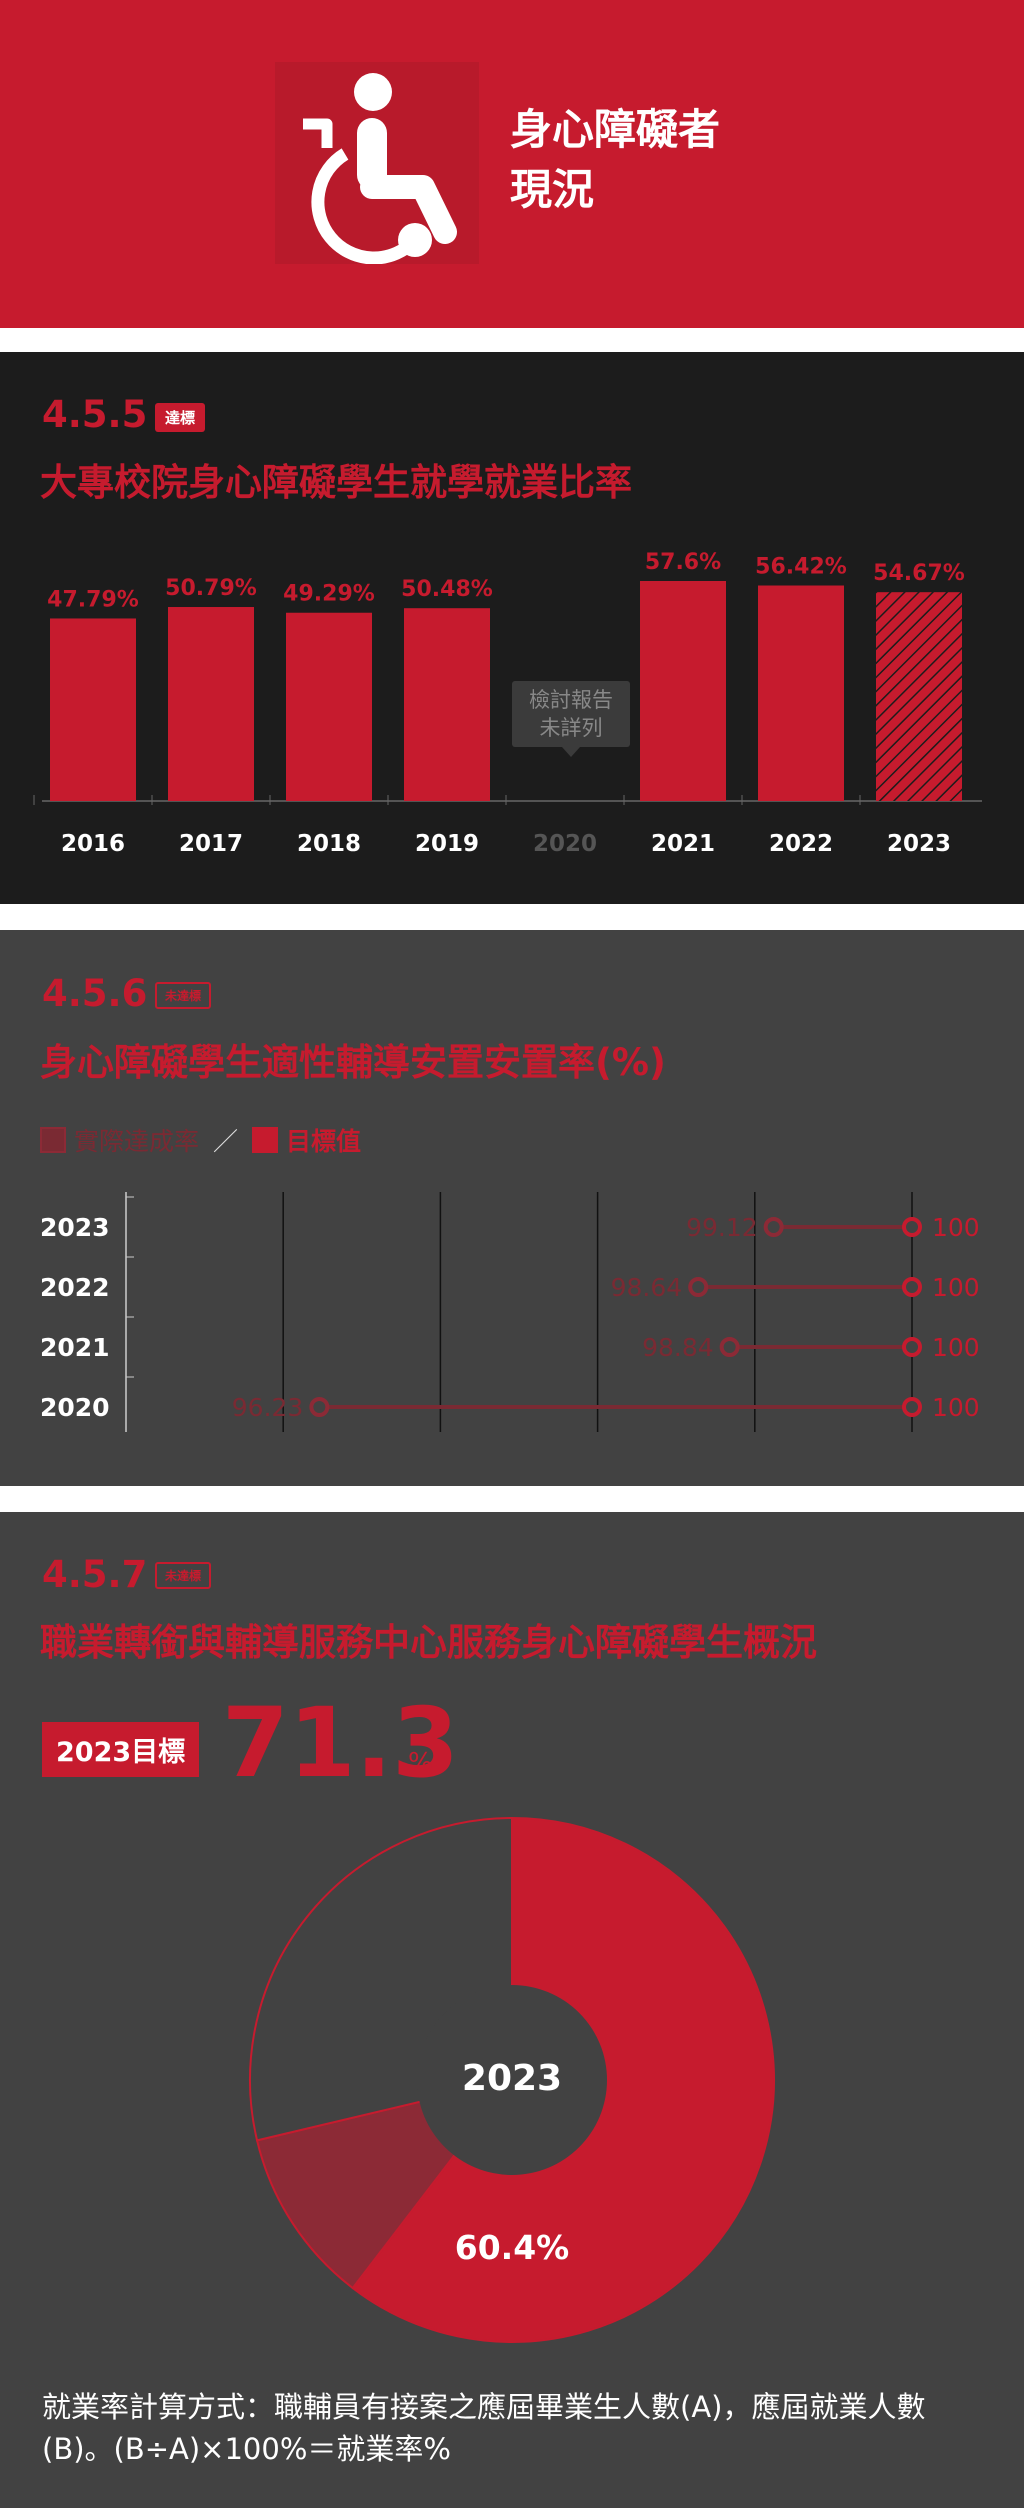 Image resolution: width=1024 pixels, height=2508 pixels. I want to click on donut-chart, so click(512, 2079).